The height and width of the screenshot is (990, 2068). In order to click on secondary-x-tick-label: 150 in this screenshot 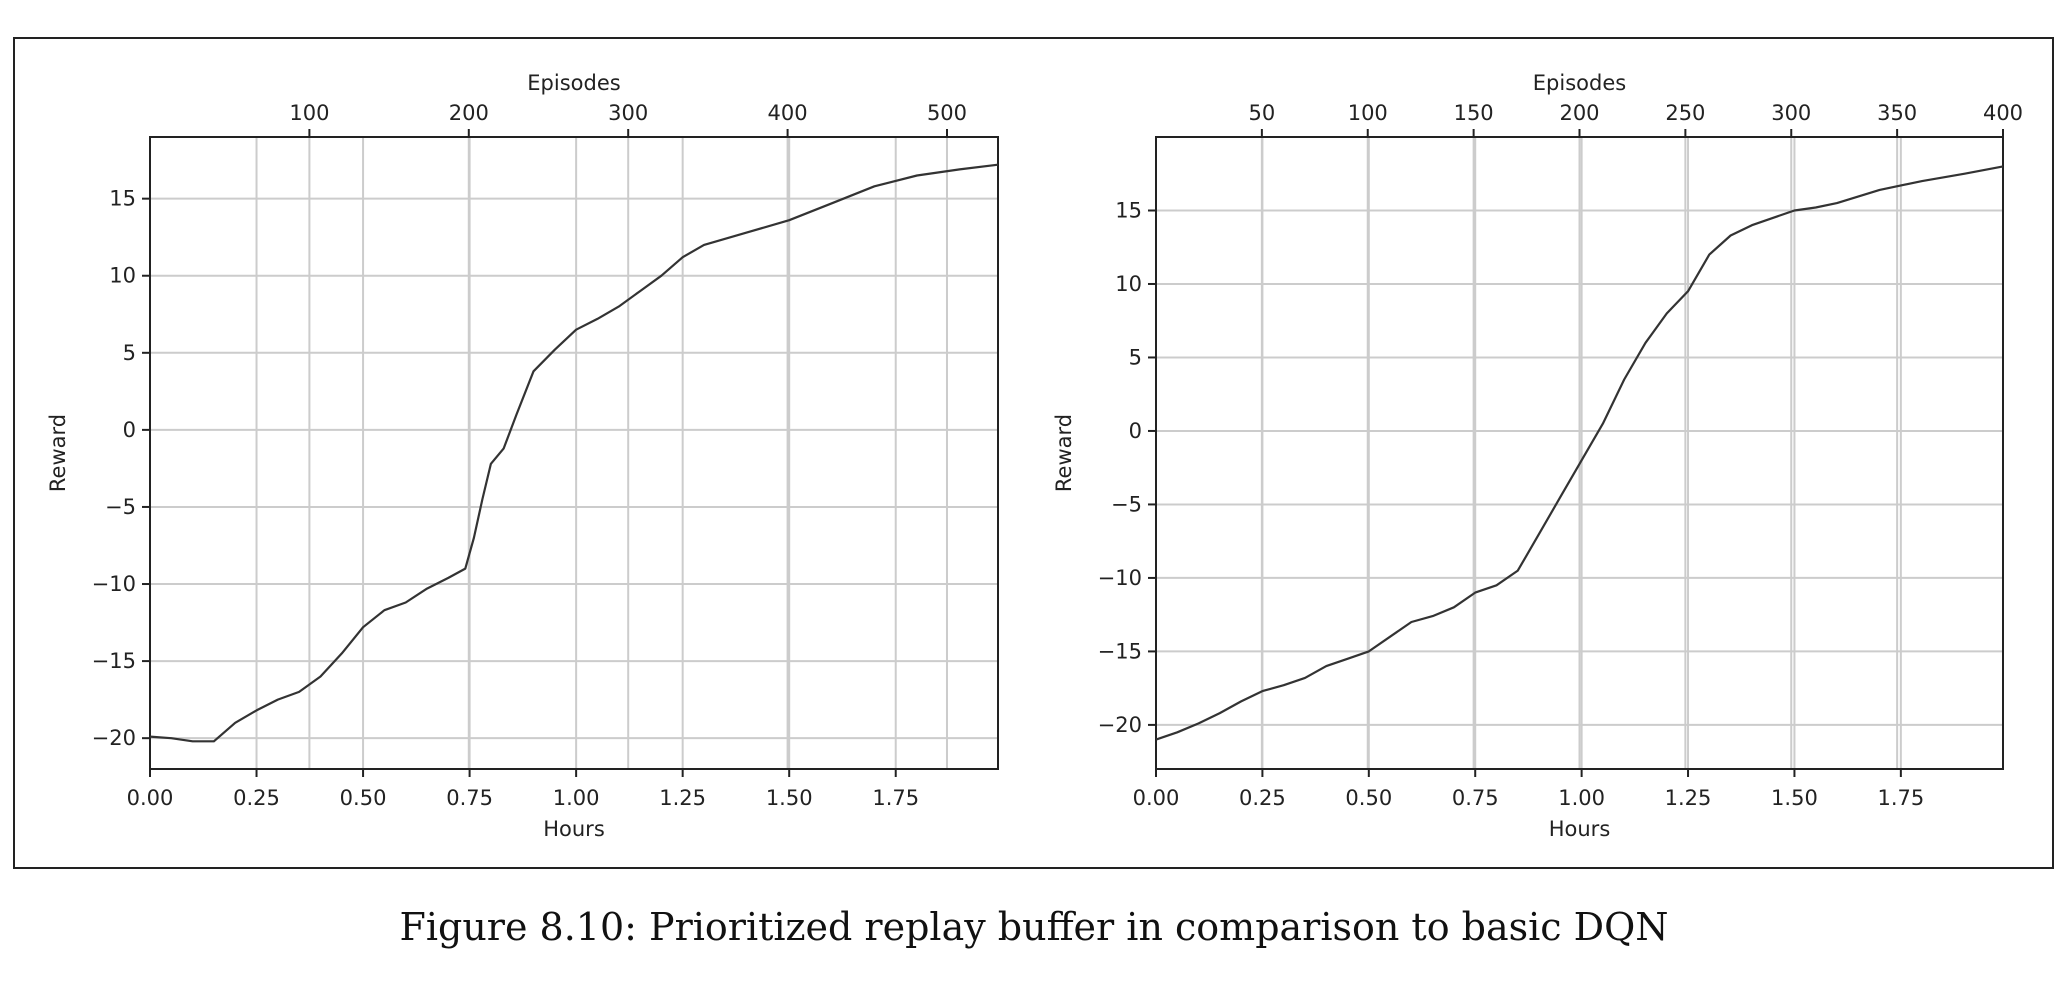, I will do `click(1474, 113)`.